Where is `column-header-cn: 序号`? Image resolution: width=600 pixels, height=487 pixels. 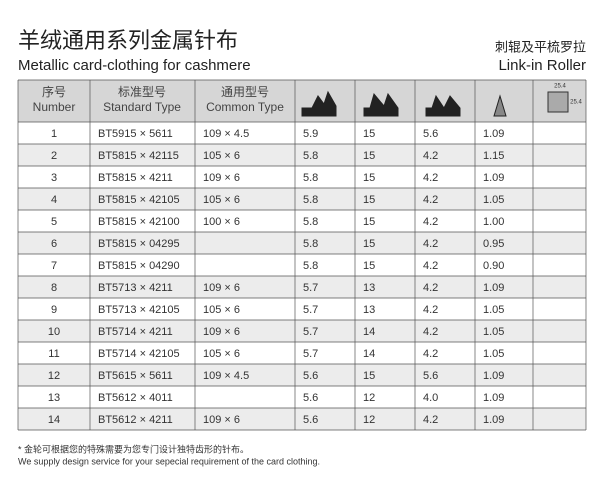 column-header-cn: 序号 is located at coordinates (54, 91).